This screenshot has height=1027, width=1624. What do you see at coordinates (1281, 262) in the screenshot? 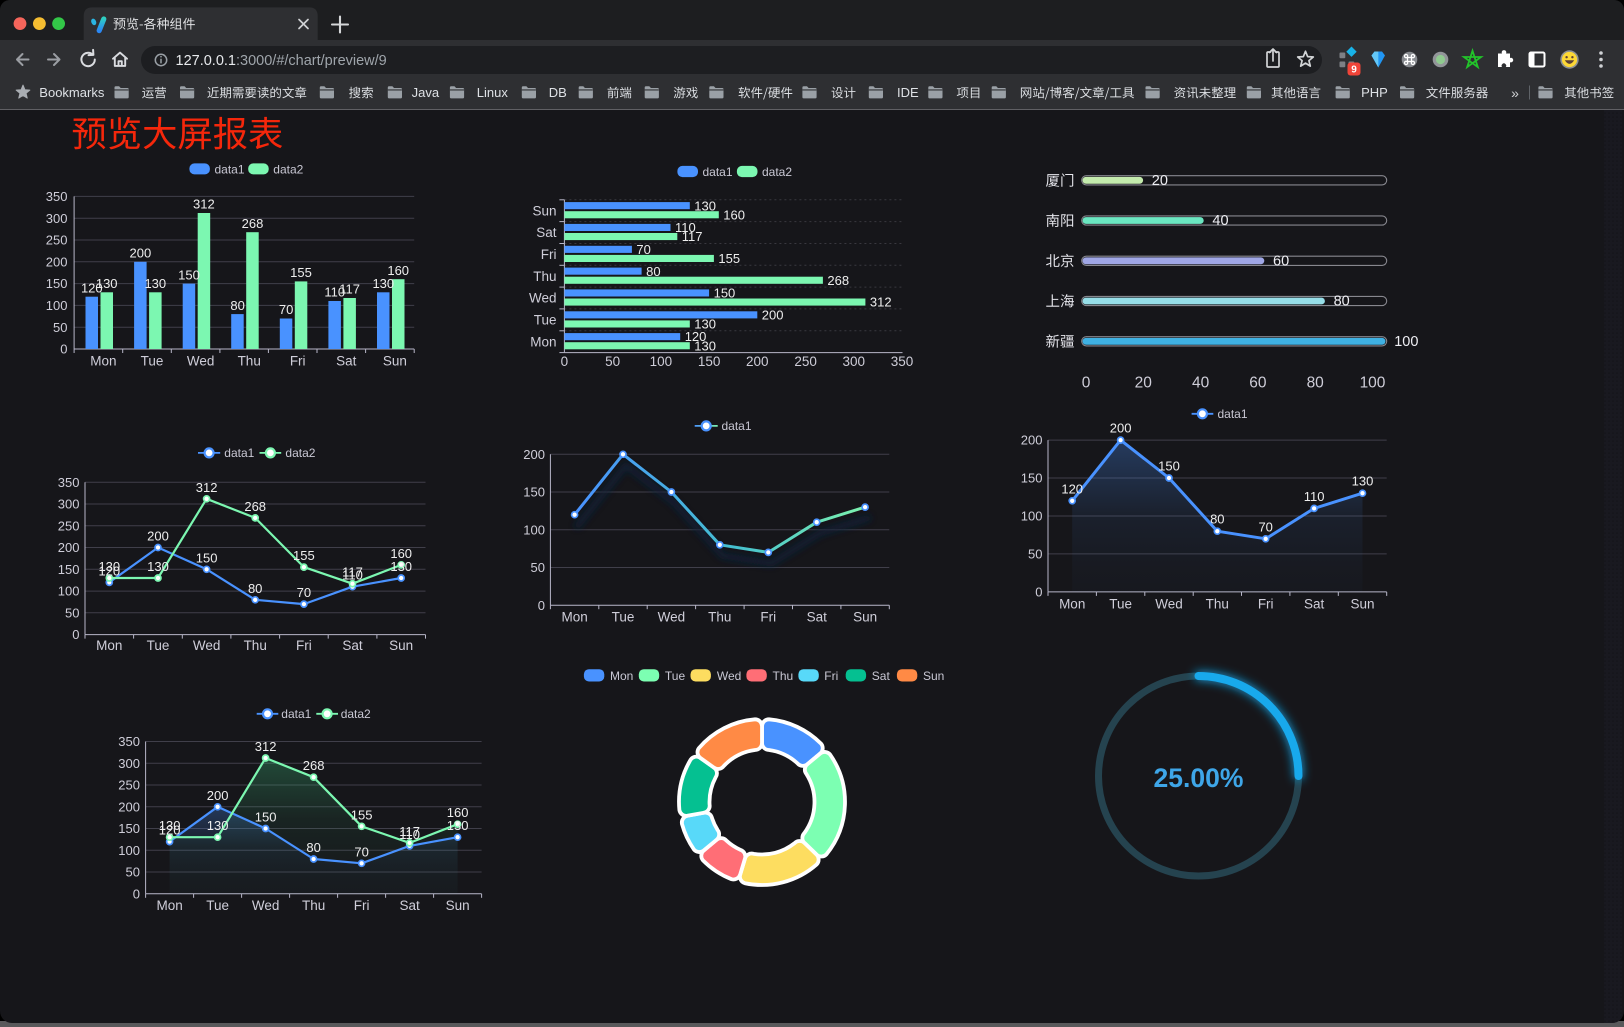
I see `svg-text: 60` at bounding box center [1281, 262].